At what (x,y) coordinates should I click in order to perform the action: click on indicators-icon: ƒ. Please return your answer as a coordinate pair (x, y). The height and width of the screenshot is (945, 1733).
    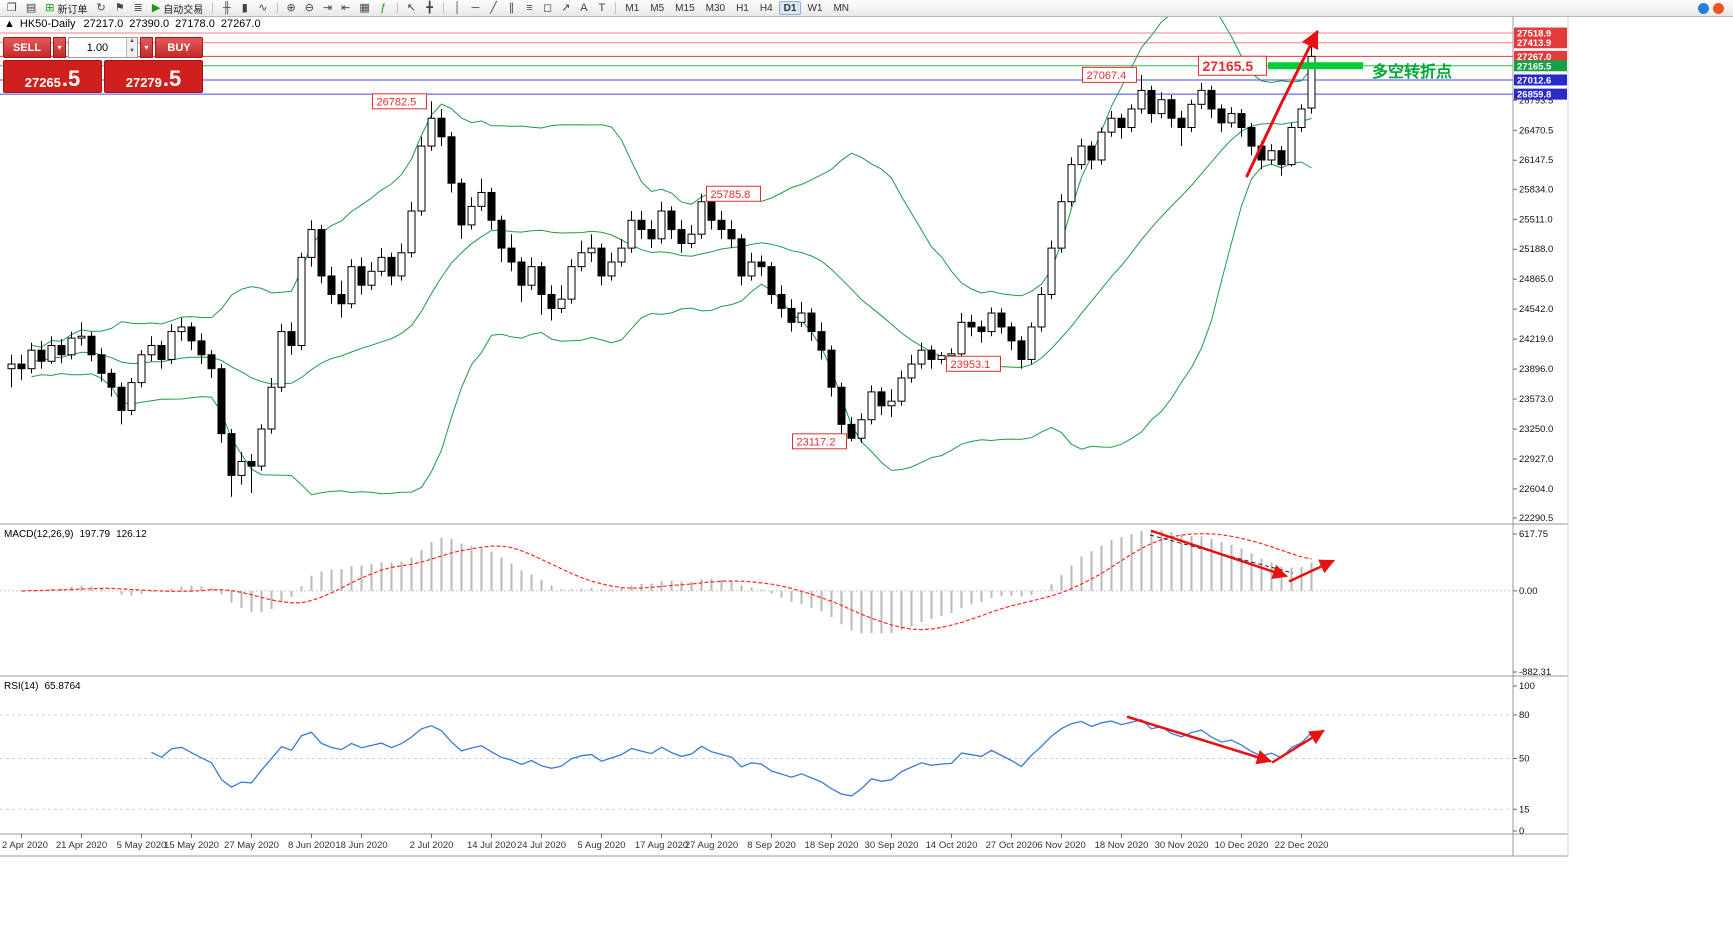
    Looking at the image, I should click on (383, 8).